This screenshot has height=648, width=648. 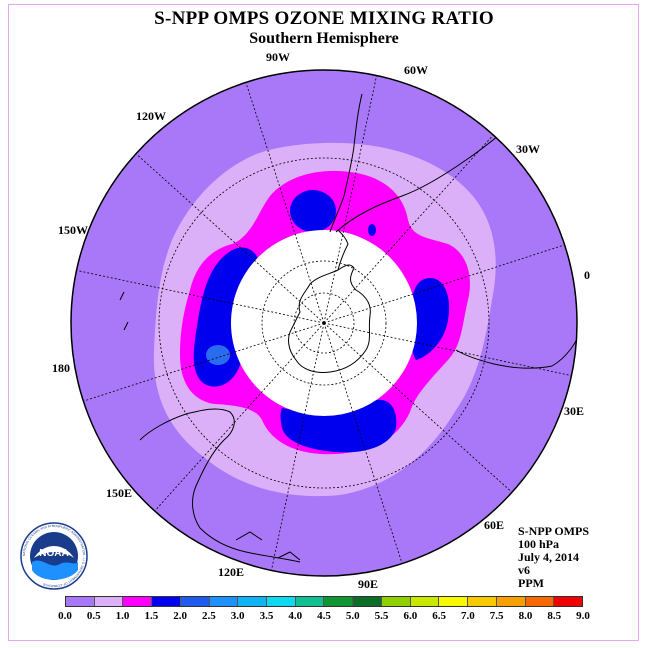 What do you see at coordinates (372, 230) in the screenshot?
I see `blue-blob-small` at bounding box center [372, 230].